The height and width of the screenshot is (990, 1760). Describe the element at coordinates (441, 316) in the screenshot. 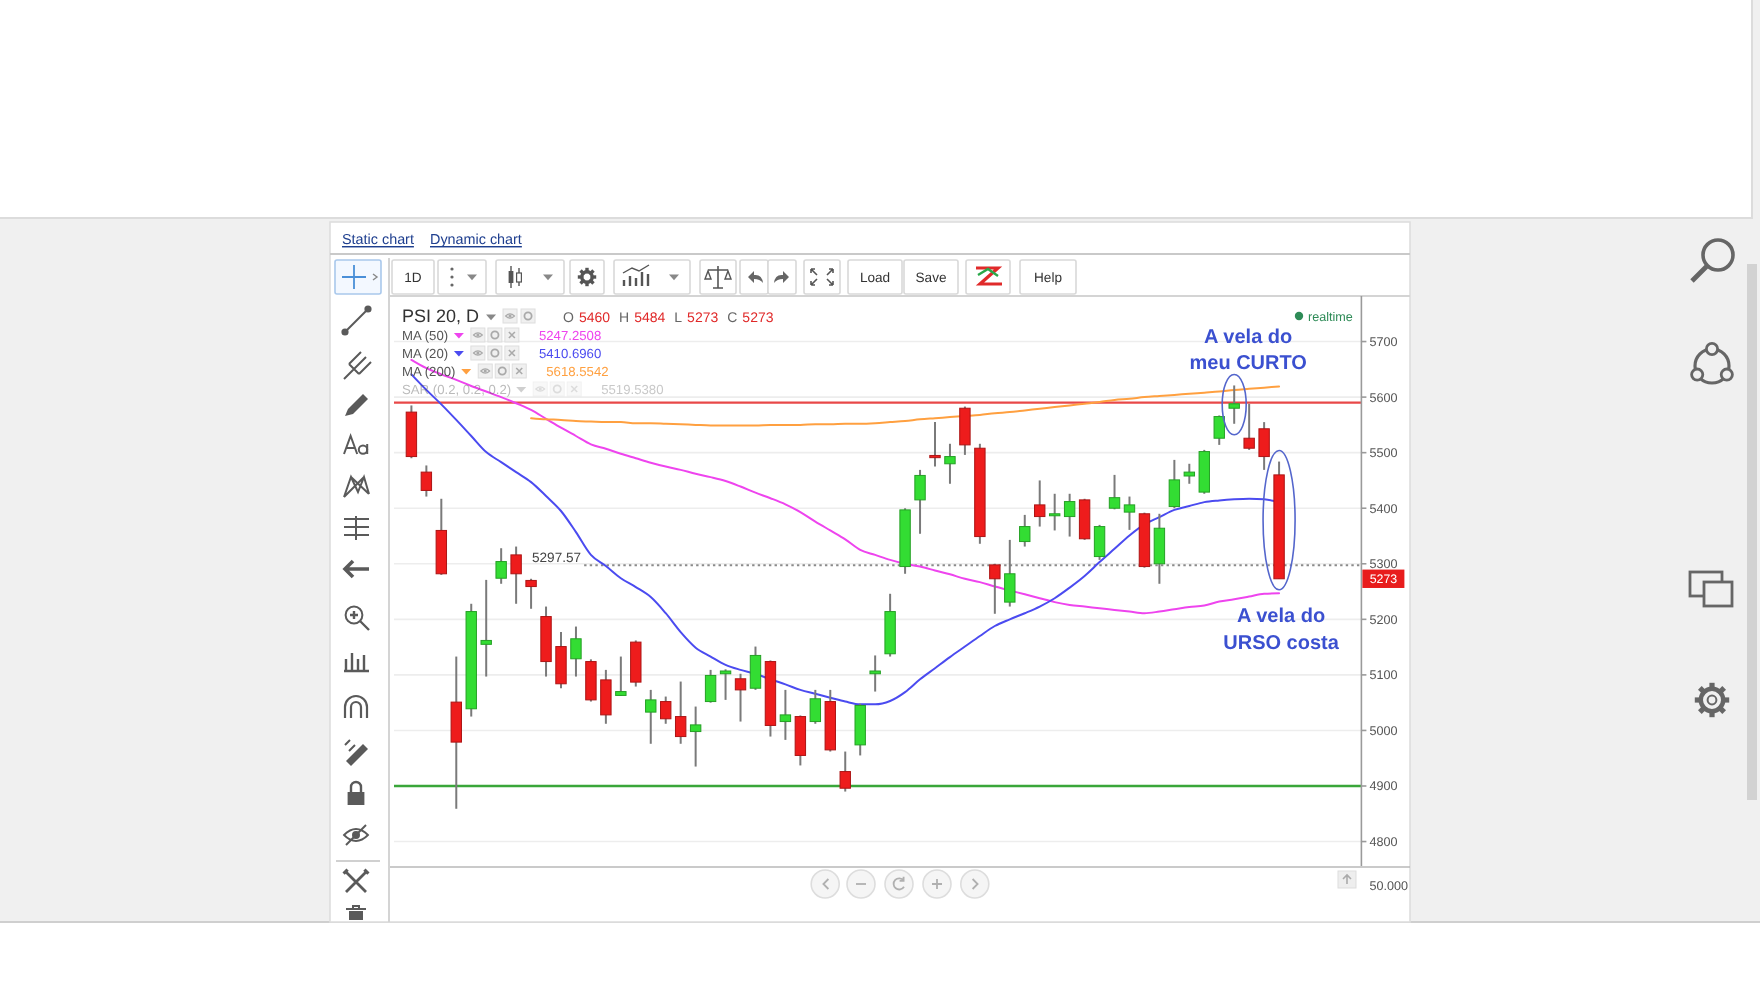

I see `text: PSI 20, D` at that location.